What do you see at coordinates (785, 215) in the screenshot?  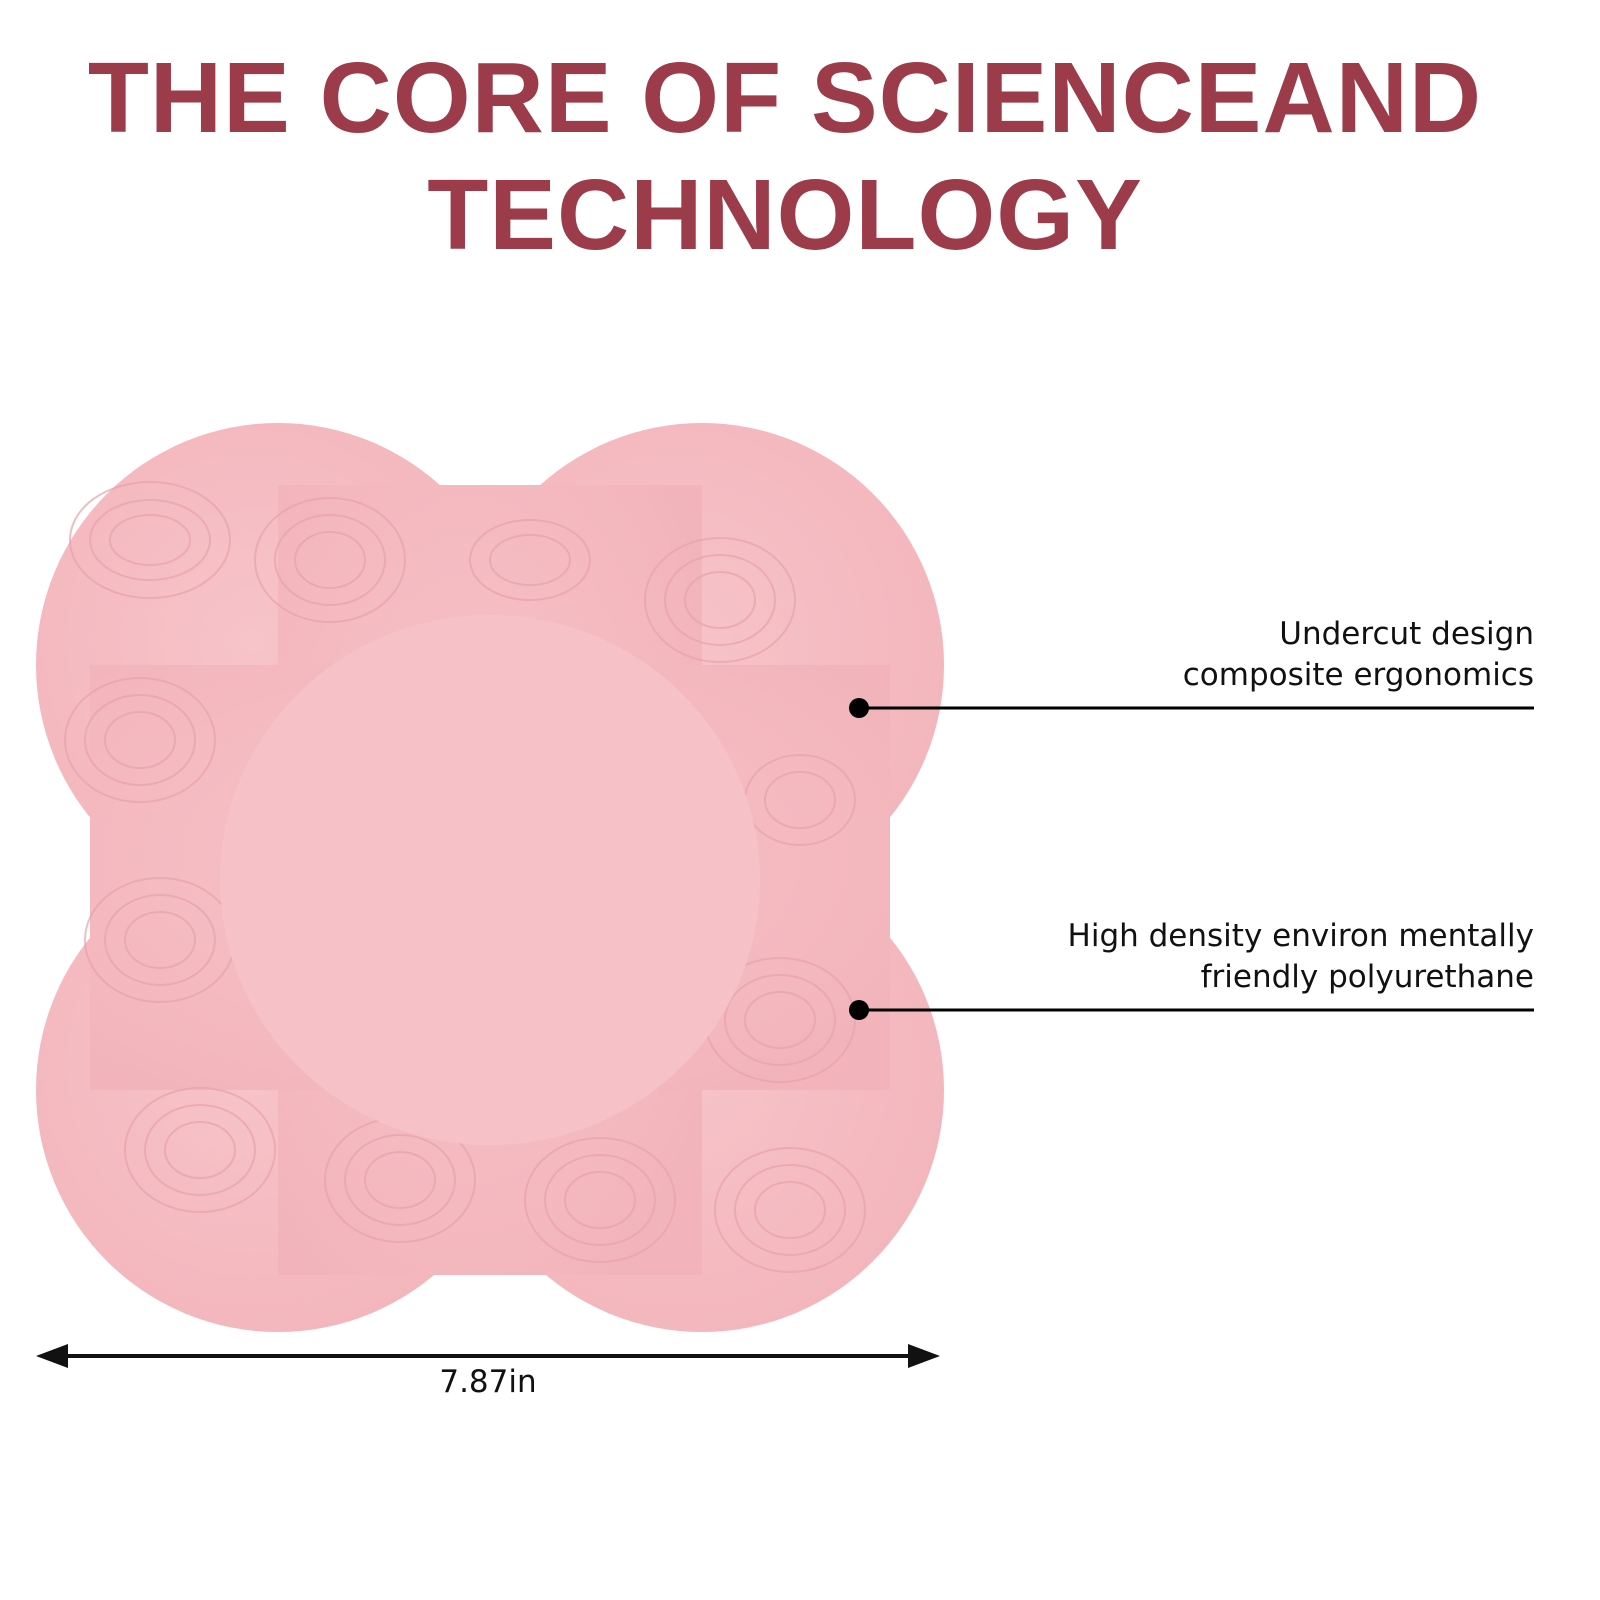 I see `title-line-2: TECHNOLOGY` at bounding box center [785, 215].